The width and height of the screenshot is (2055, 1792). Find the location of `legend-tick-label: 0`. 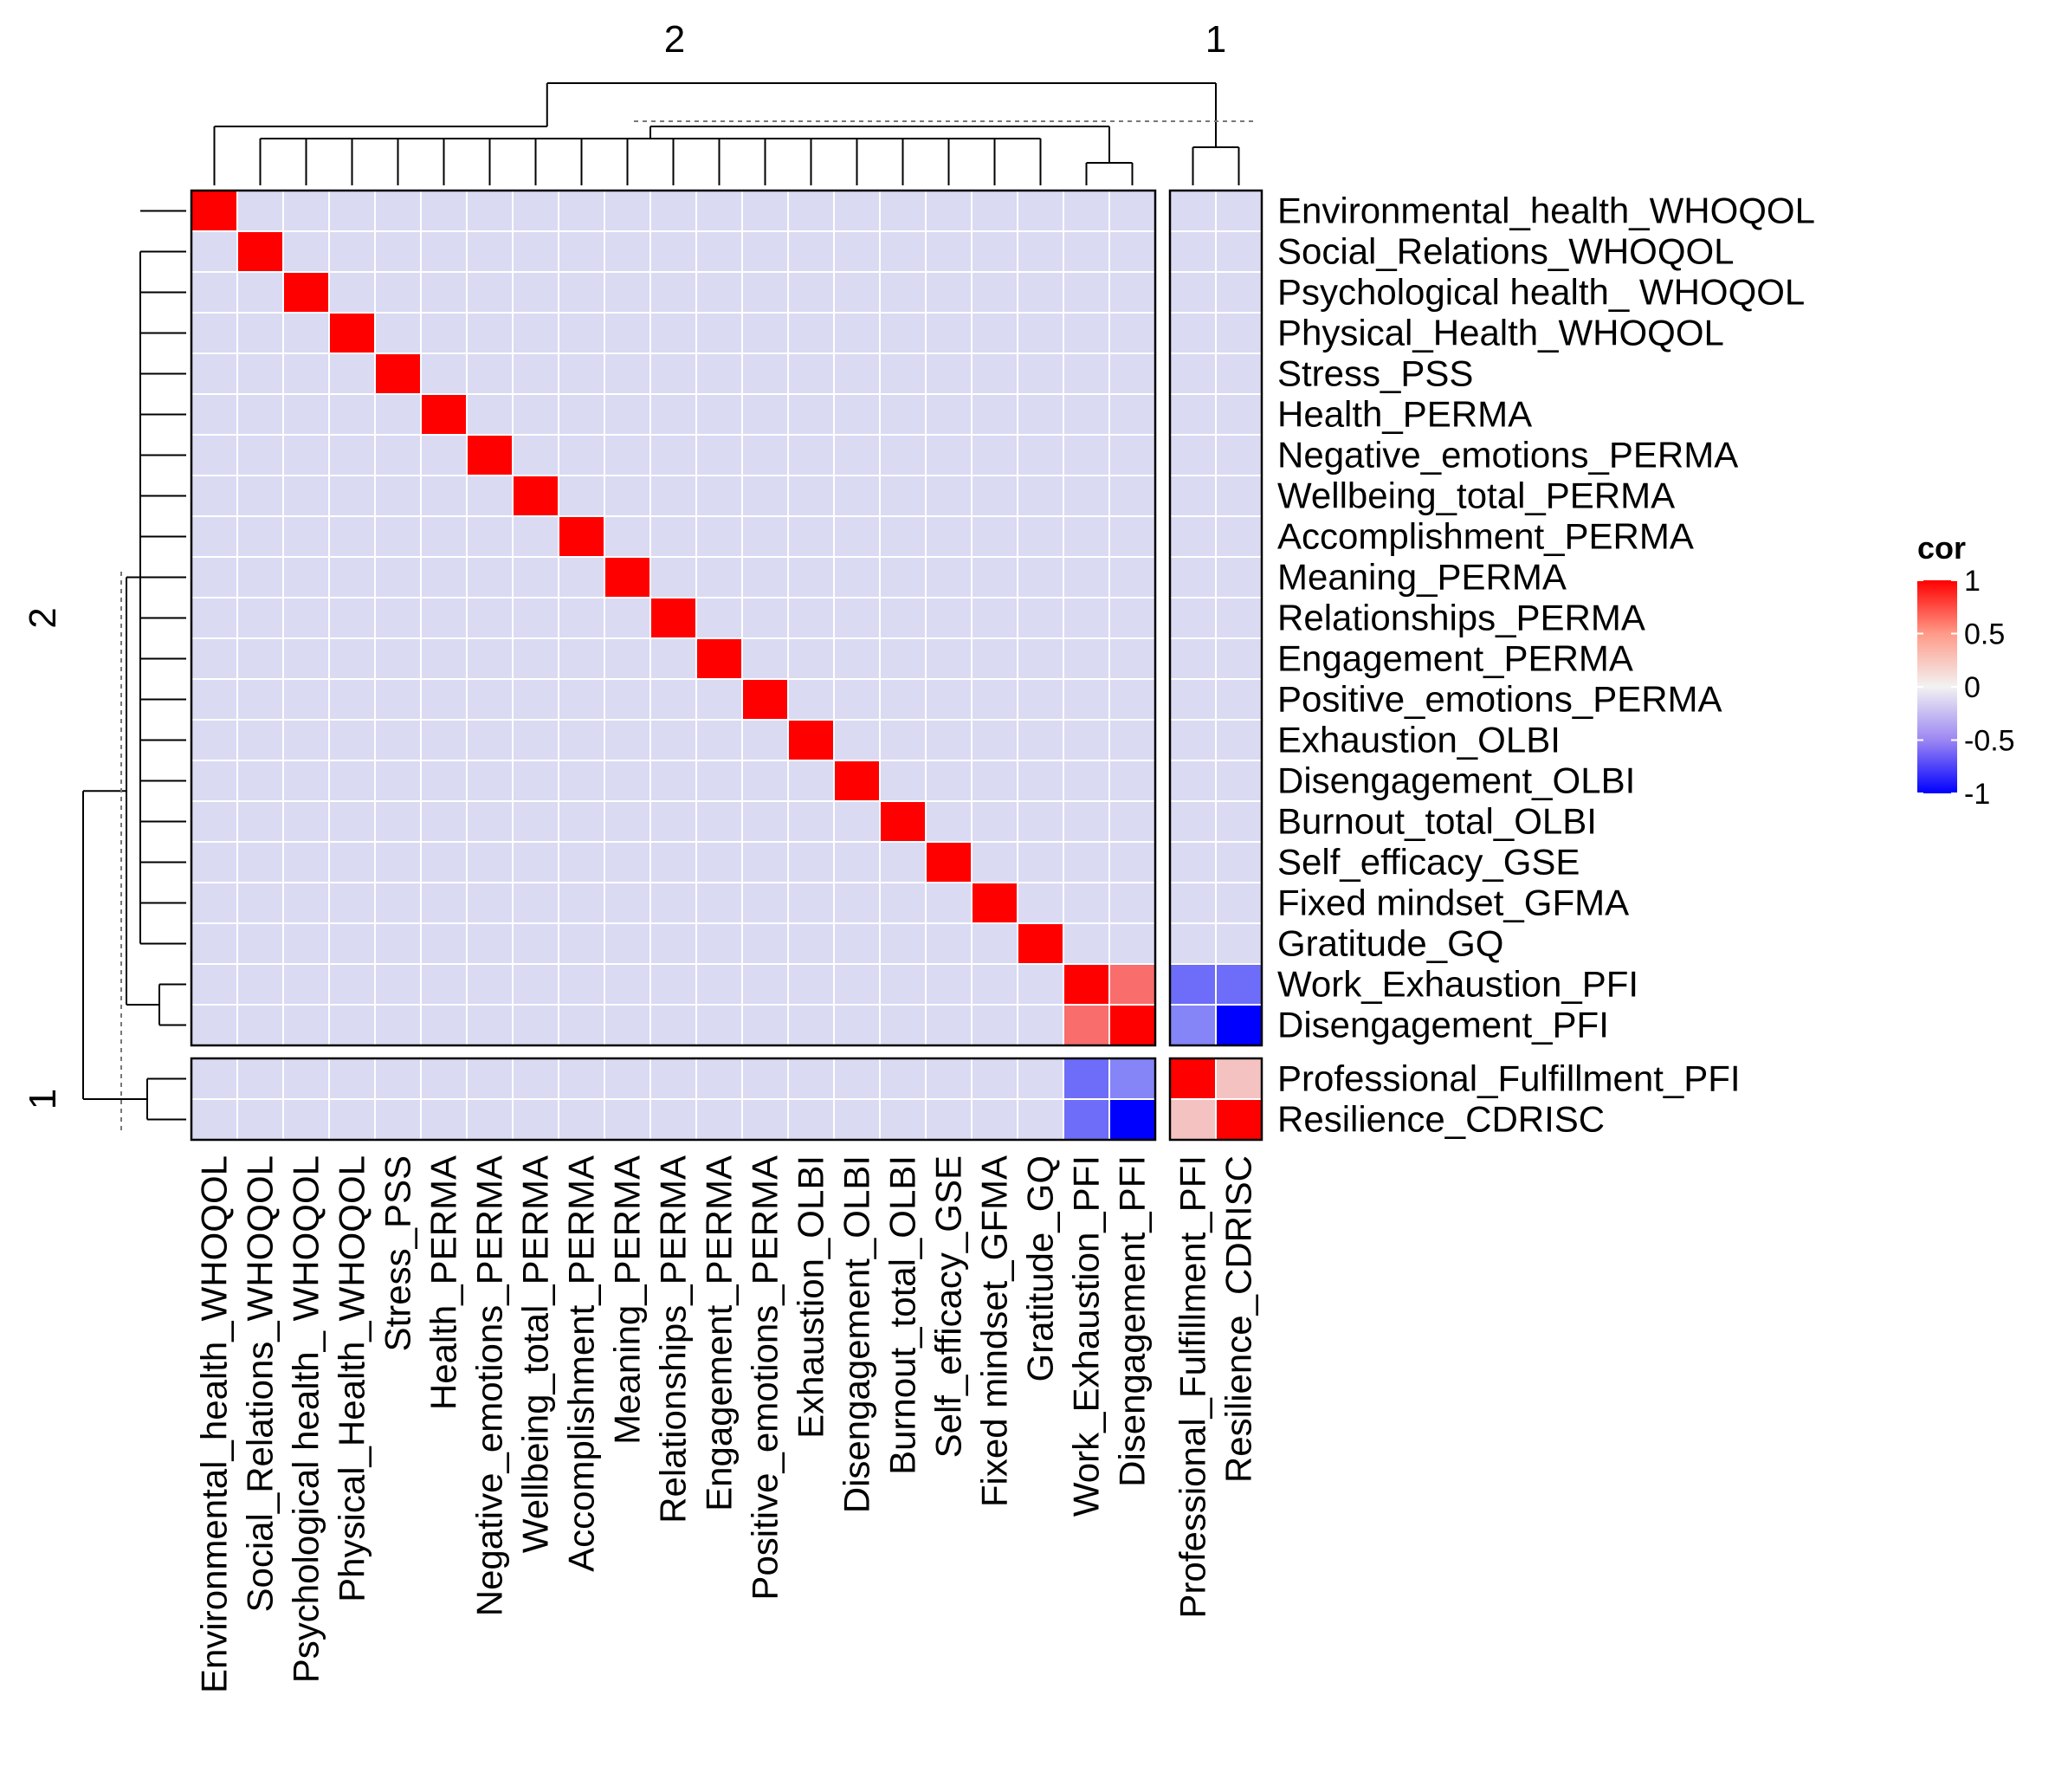

legend-tick-label: 0 is located at coordinates (1972, 687).